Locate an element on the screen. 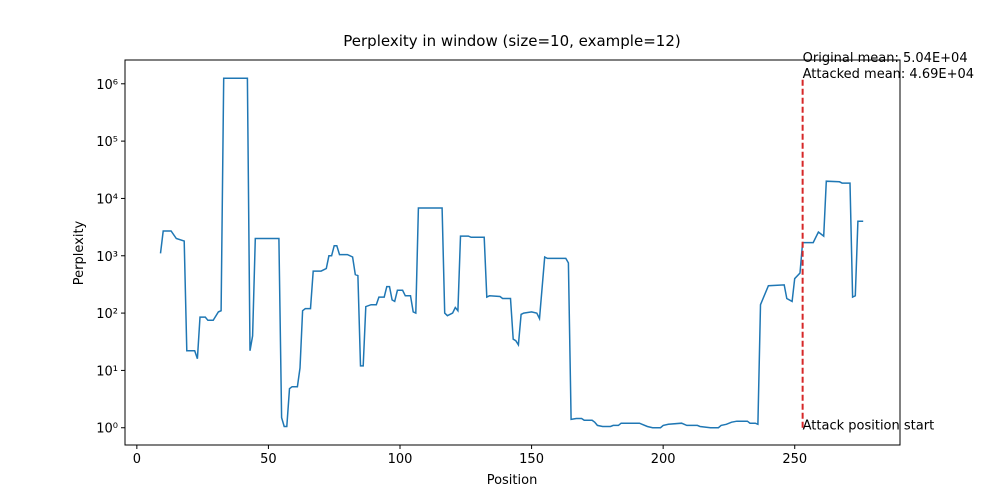 This screenshot has height=500, width=1000. annotation: Attacked mean: 4.69E+04 is located at coordinates (888, 74).